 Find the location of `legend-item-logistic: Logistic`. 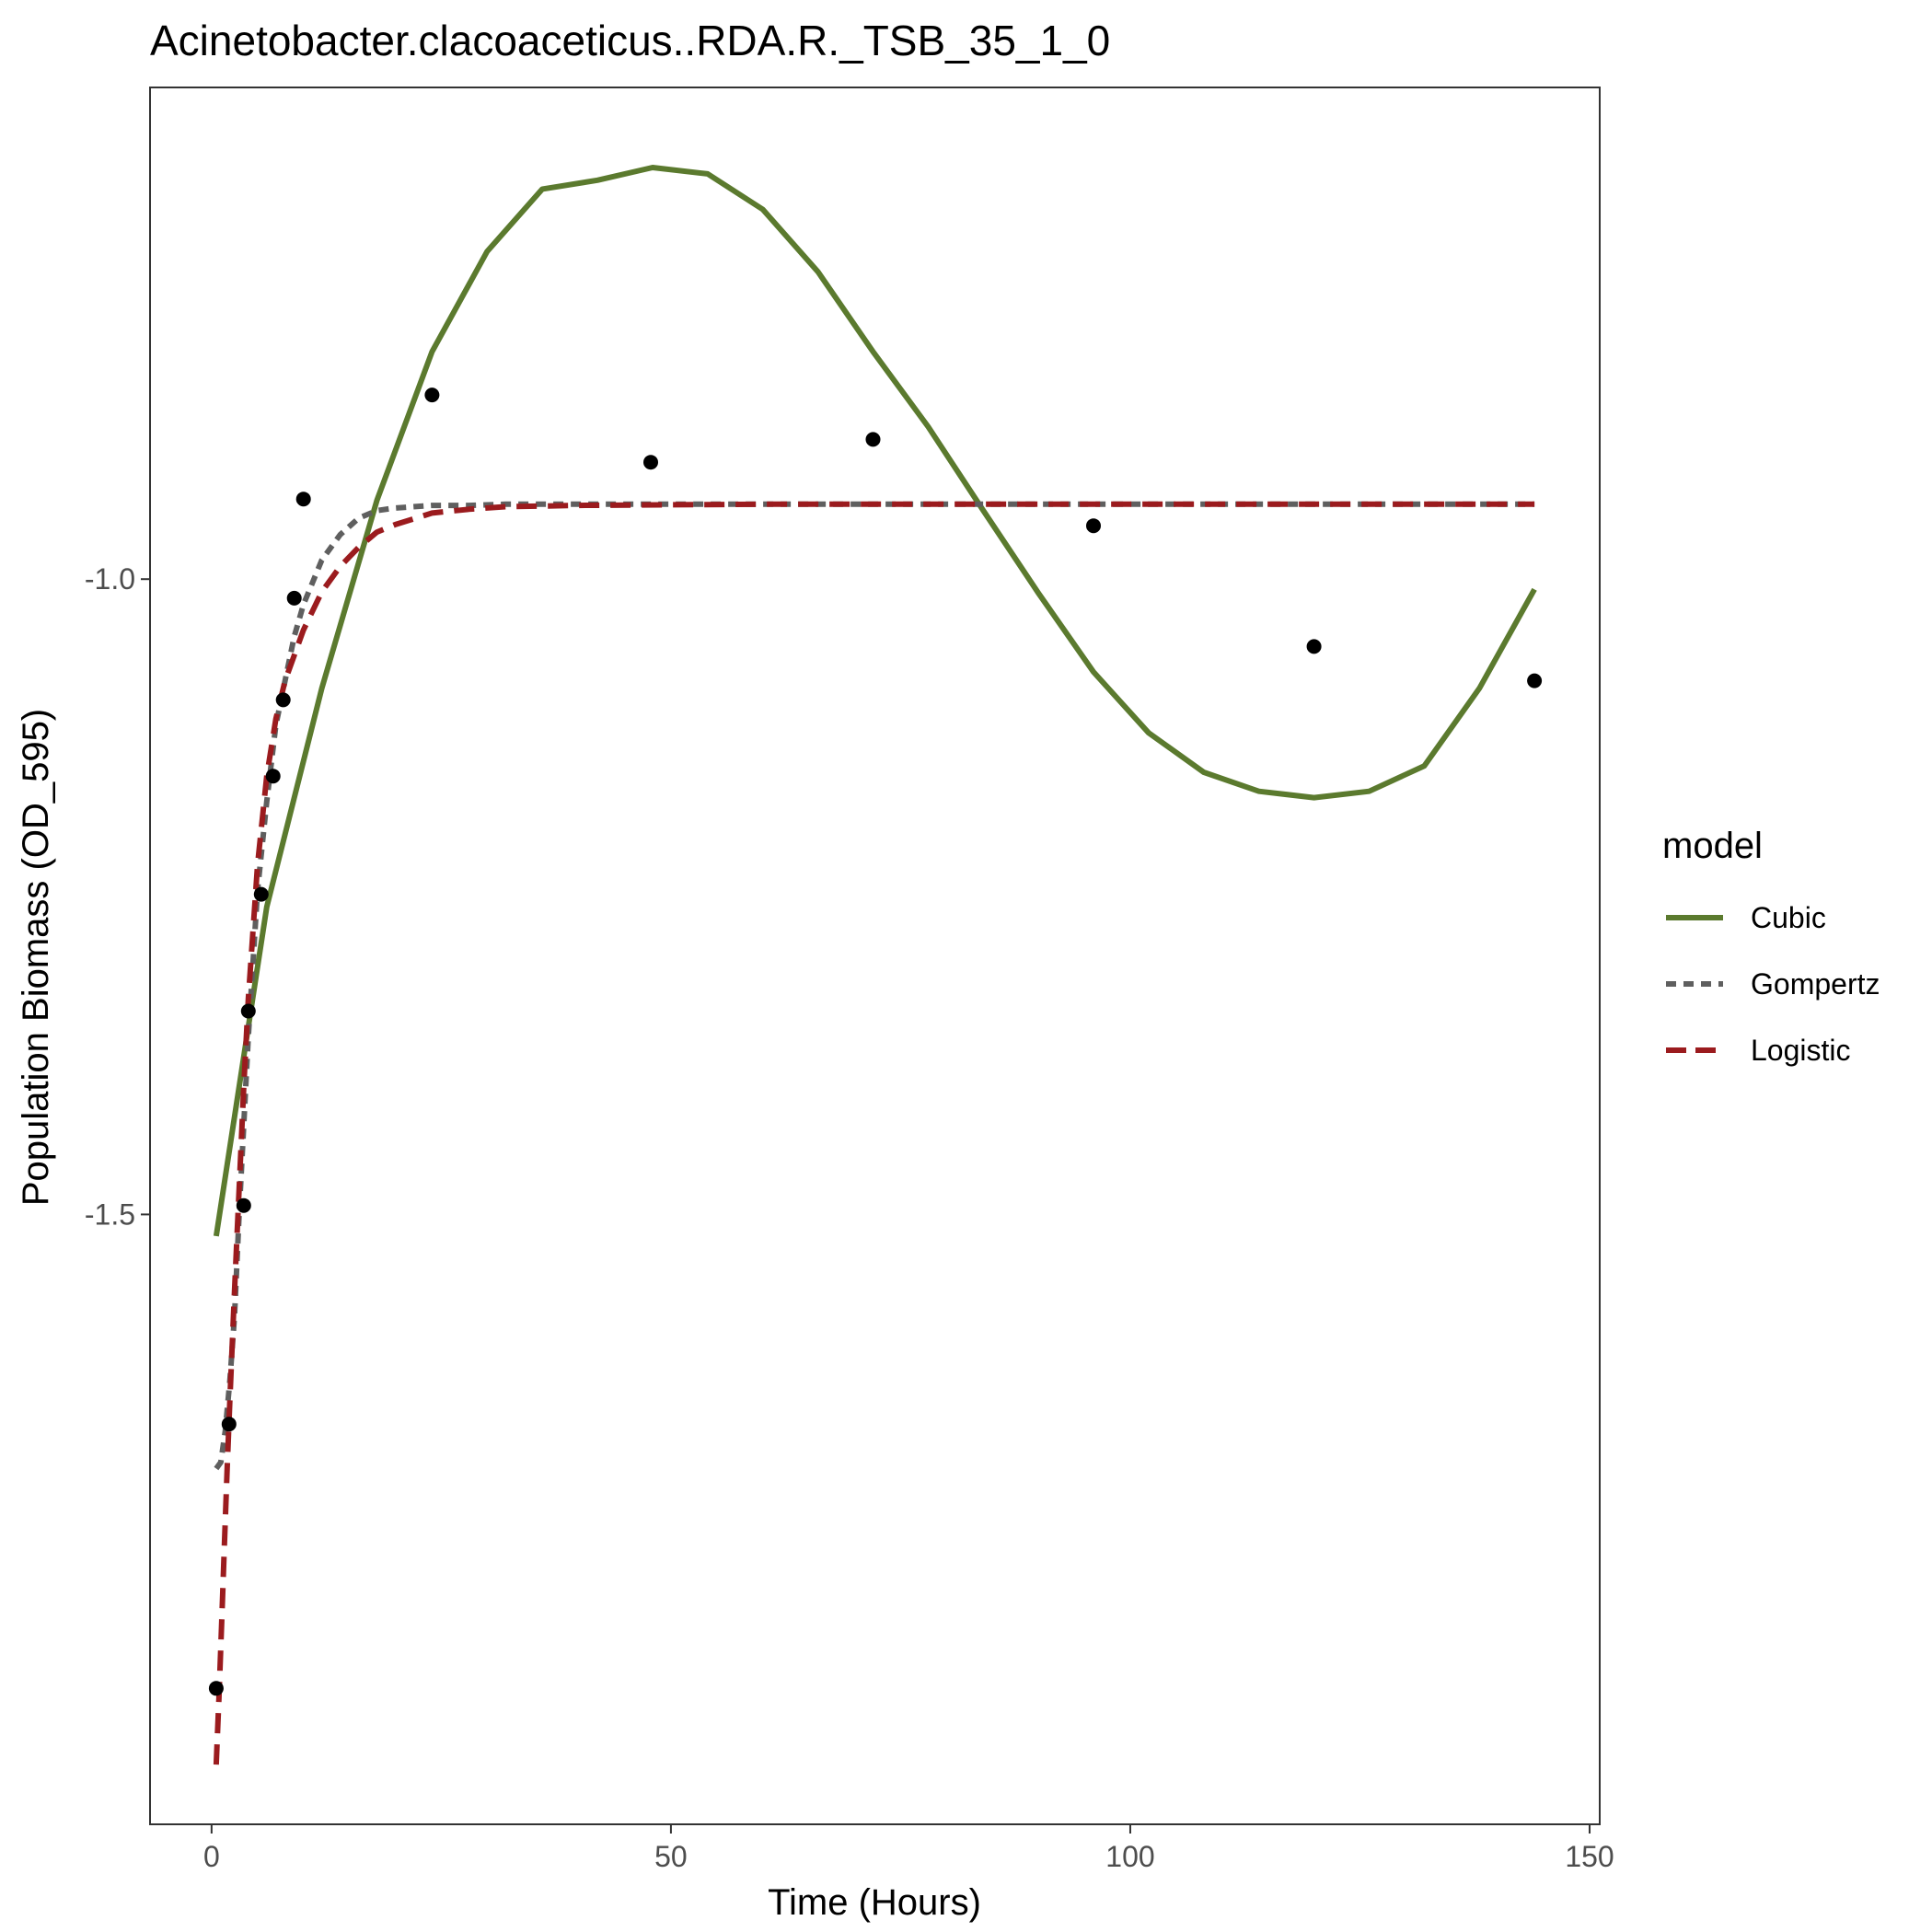

legend-item-logistic: Logistic is located at coordinates (1759, 1050).